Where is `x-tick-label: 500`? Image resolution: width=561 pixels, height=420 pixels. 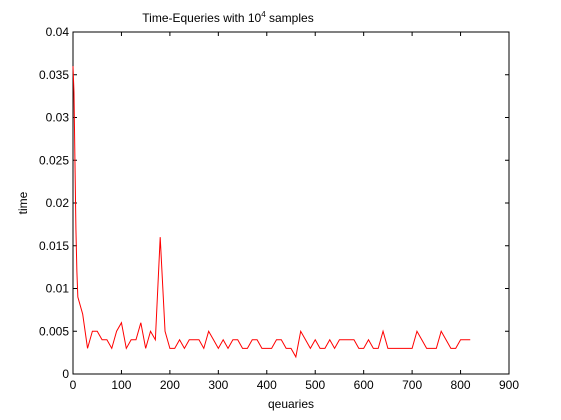 x-tick-label: 500 is located at coordinates (315, 385).